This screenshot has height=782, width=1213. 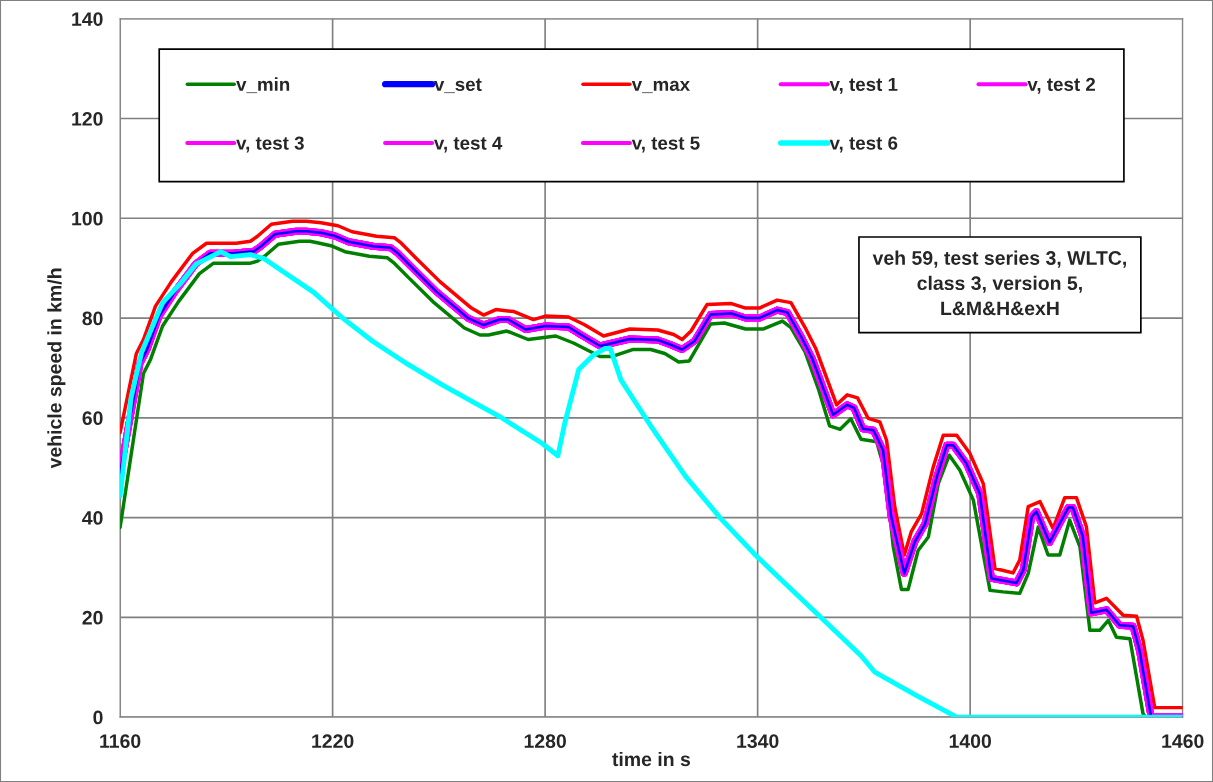 What do you see at coordinates (263, 85) in the screenshot?
I see `legend-label: v_min` at bounding box center [263, 85].